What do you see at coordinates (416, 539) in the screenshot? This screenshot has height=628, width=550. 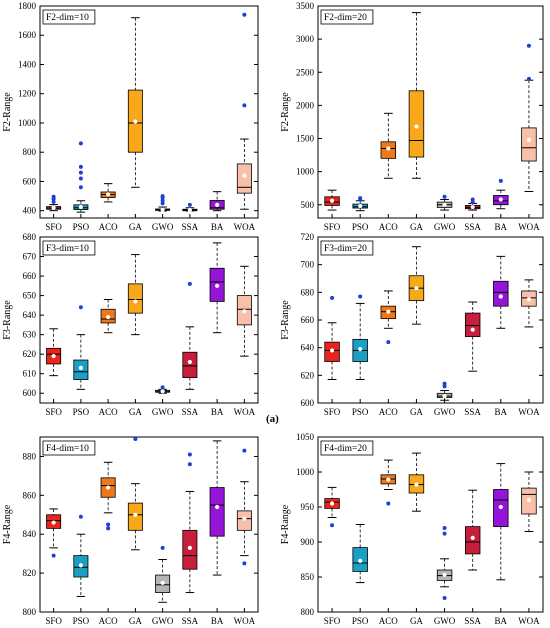 I see `box-ga: GA` at bounding box center [416, 539].